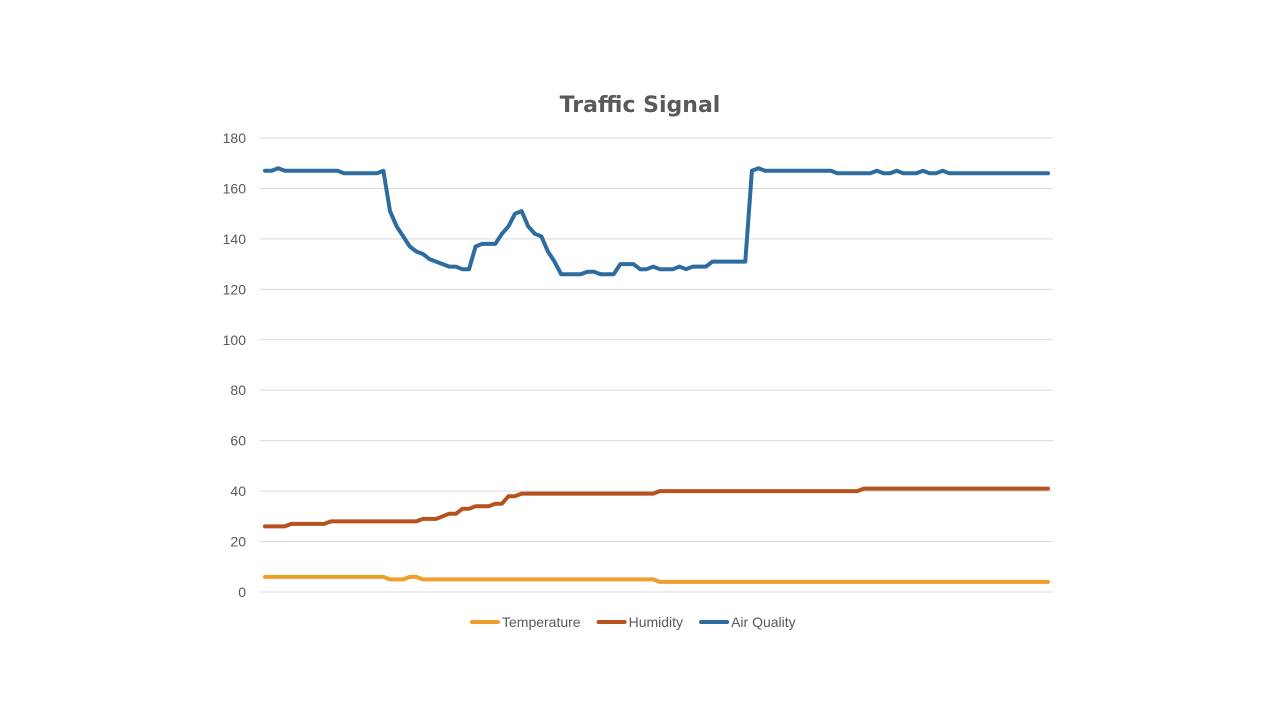  Describe the element at coordinates (656, 507) in the screenshot. I see `series-line-humidity` at that location.